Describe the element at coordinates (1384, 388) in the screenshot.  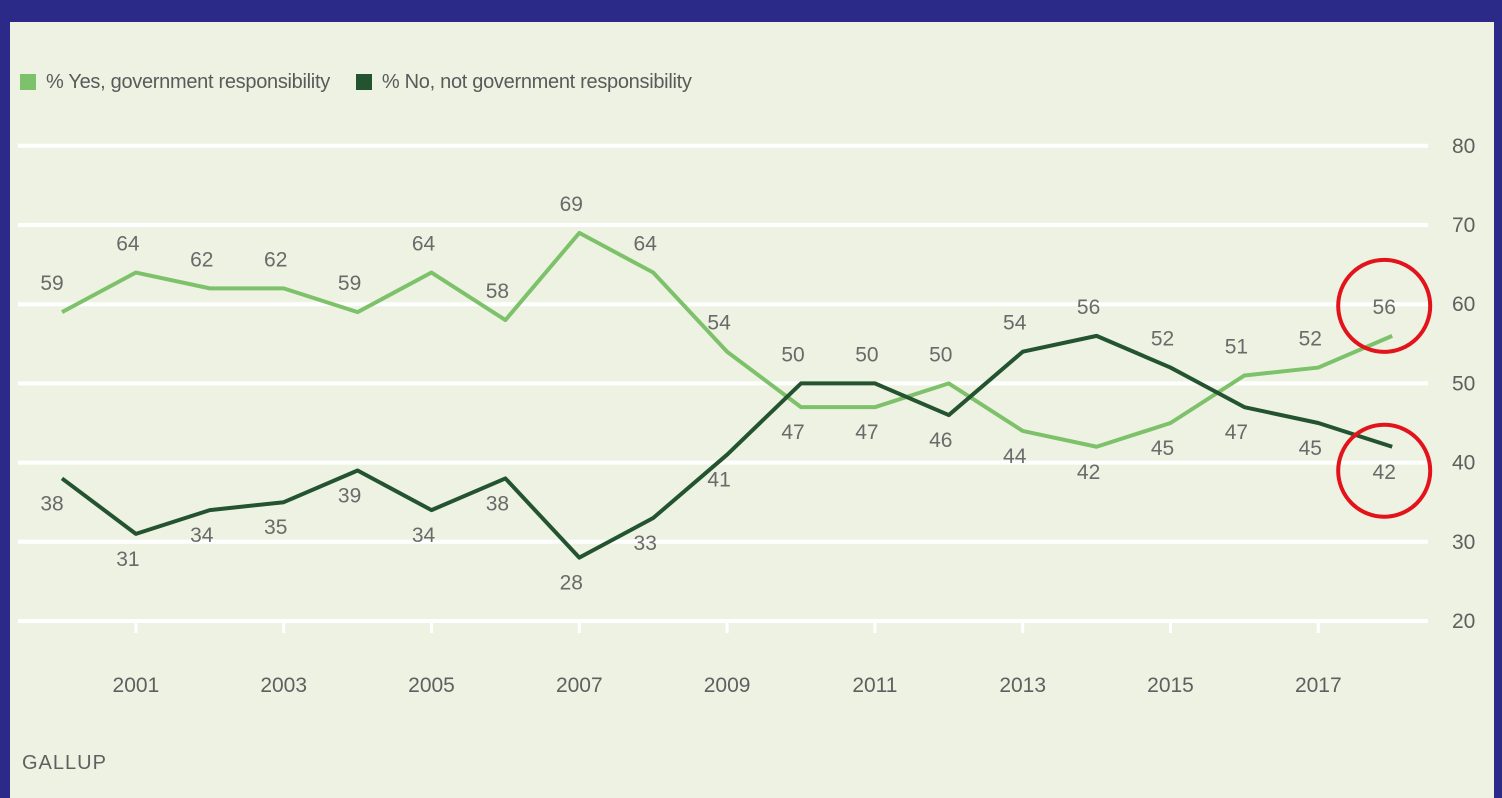
I see `annotations` at that location.